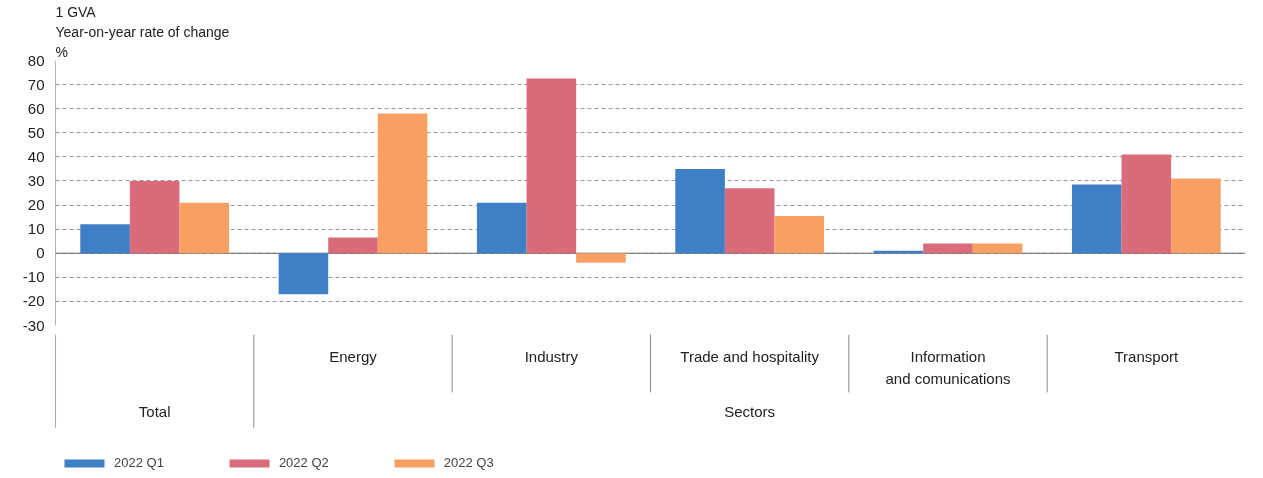 The image size is (1263, 478). Describe the element at coordinates (33, 301) in the screenshot. I see `y-tick-label: -20` at that location.